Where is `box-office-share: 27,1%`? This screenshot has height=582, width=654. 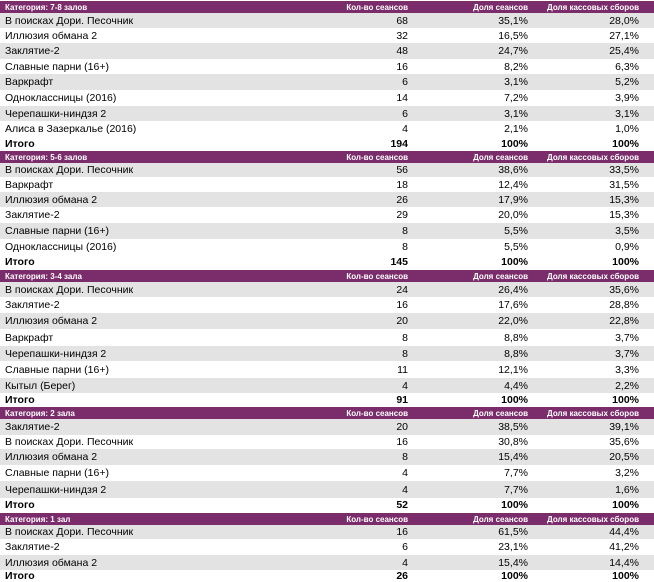
box-office-share: 27,1% is located at coordinates (624, 35).